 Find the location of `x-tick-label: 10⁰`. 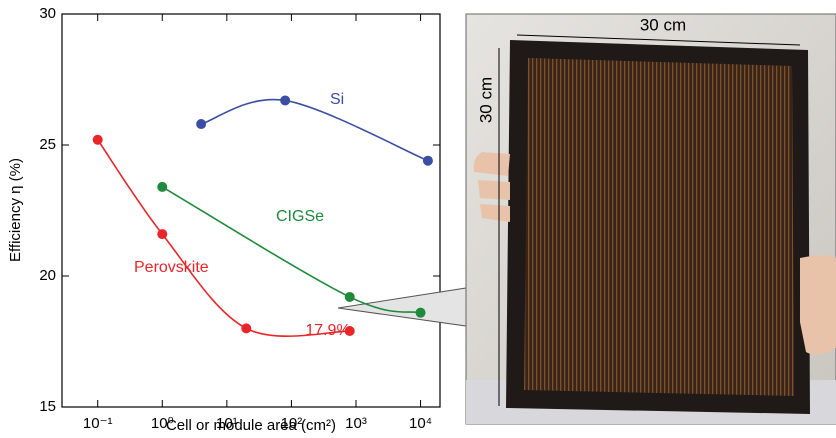

x-tick-label: 10⁰ is located at coordinates (162, 423).